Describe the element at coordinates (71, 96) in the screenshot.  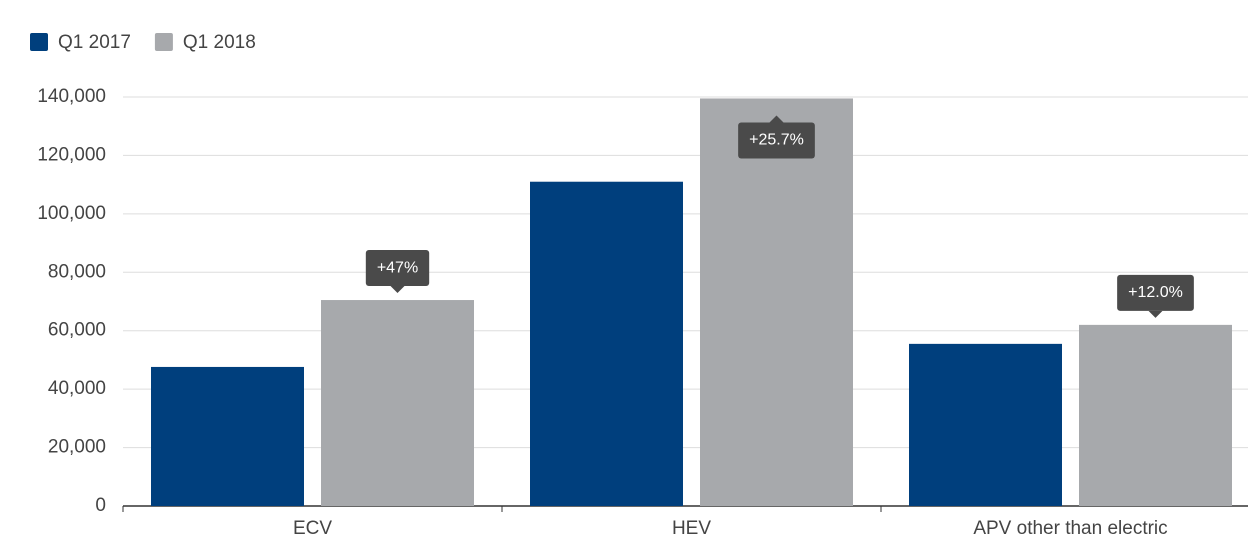
I see `y-tick-label: 140,000` at that location.